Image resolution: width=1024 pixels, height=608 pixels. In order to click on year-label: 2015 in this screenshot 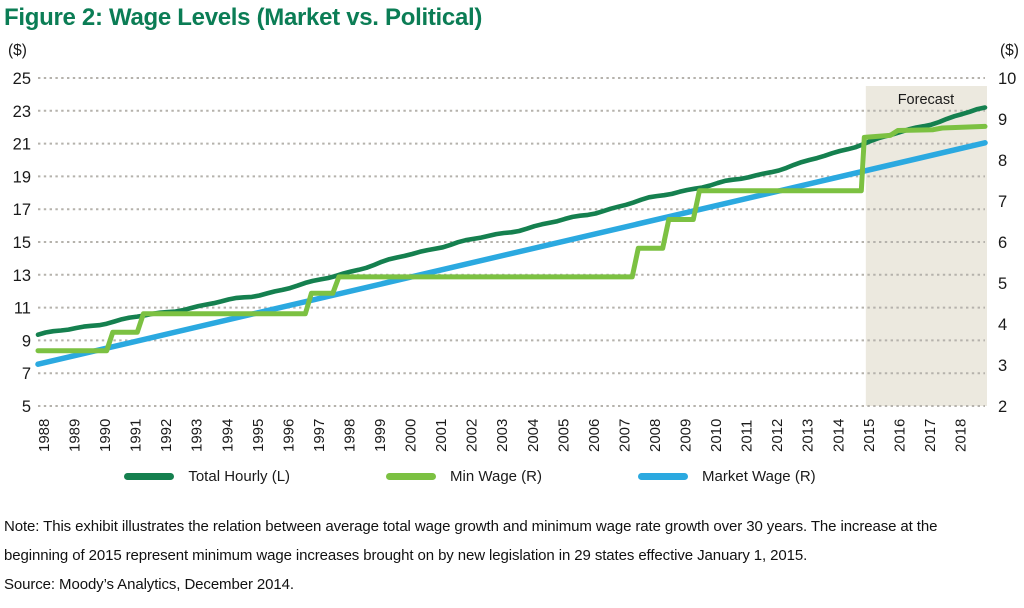, I will do `click(869, 435)`.